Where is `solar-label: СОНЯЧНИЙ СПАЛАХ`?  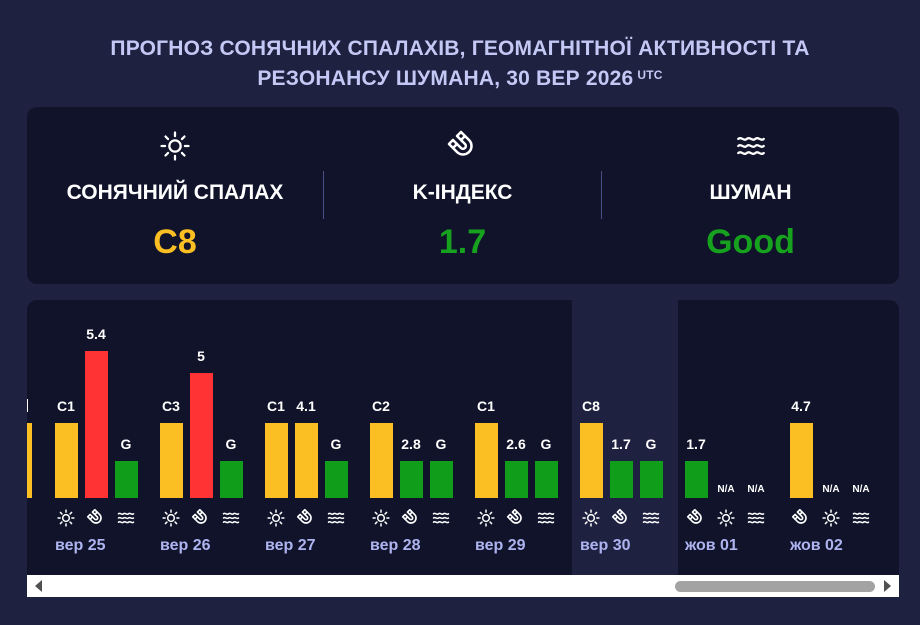 solar-label: СОНЯЧНИЙ СПАЛАХ is located at coordinates (175, 192).